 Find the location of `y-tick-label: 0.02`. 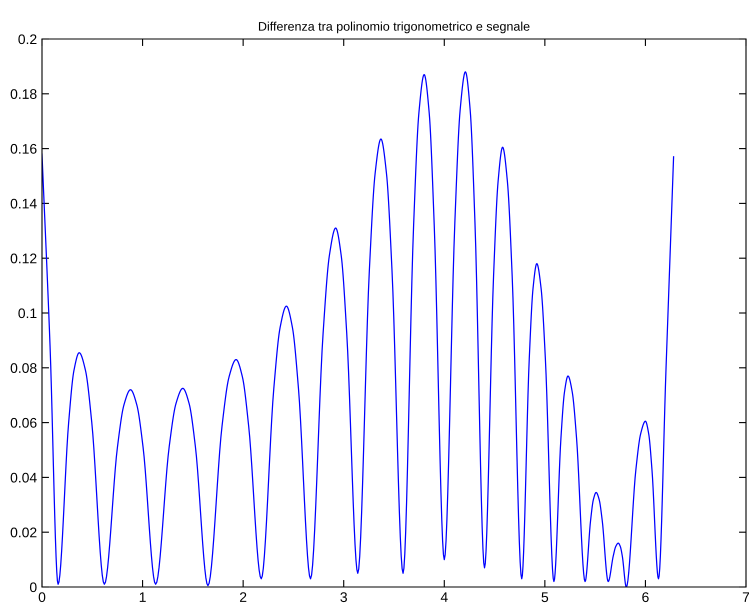

y-tick-label: 0.02 is located at coordinates (23, 533).